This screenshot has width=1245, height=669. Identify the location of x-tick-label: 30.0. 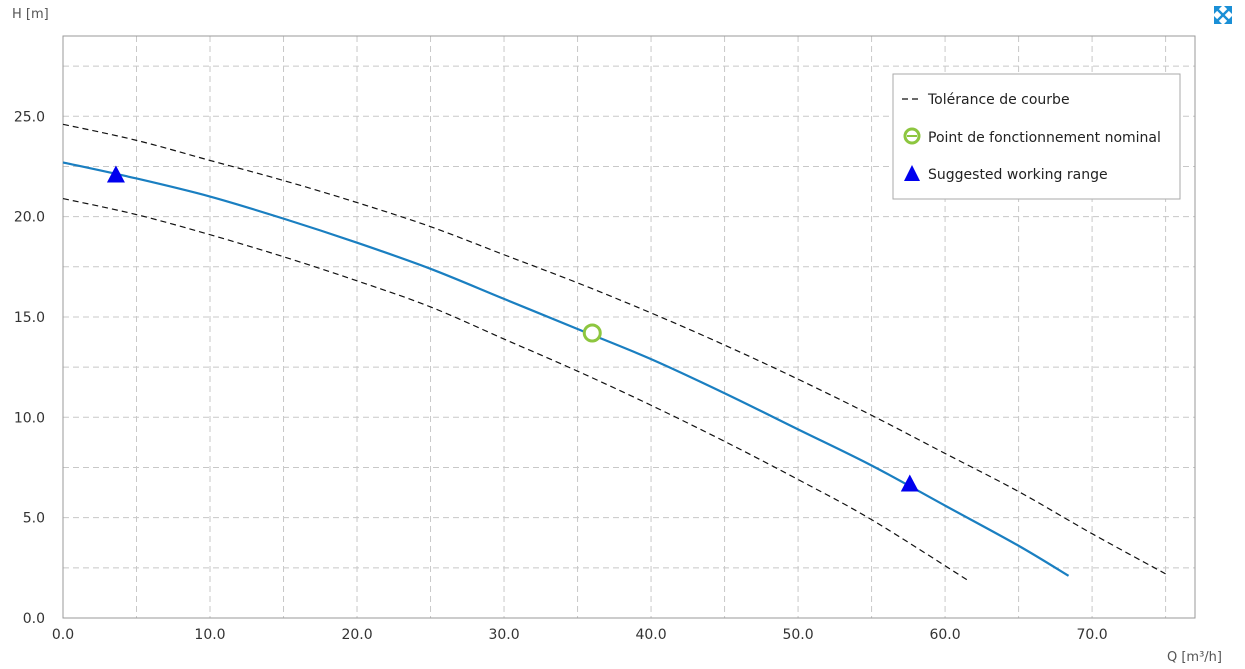
(503, 635).